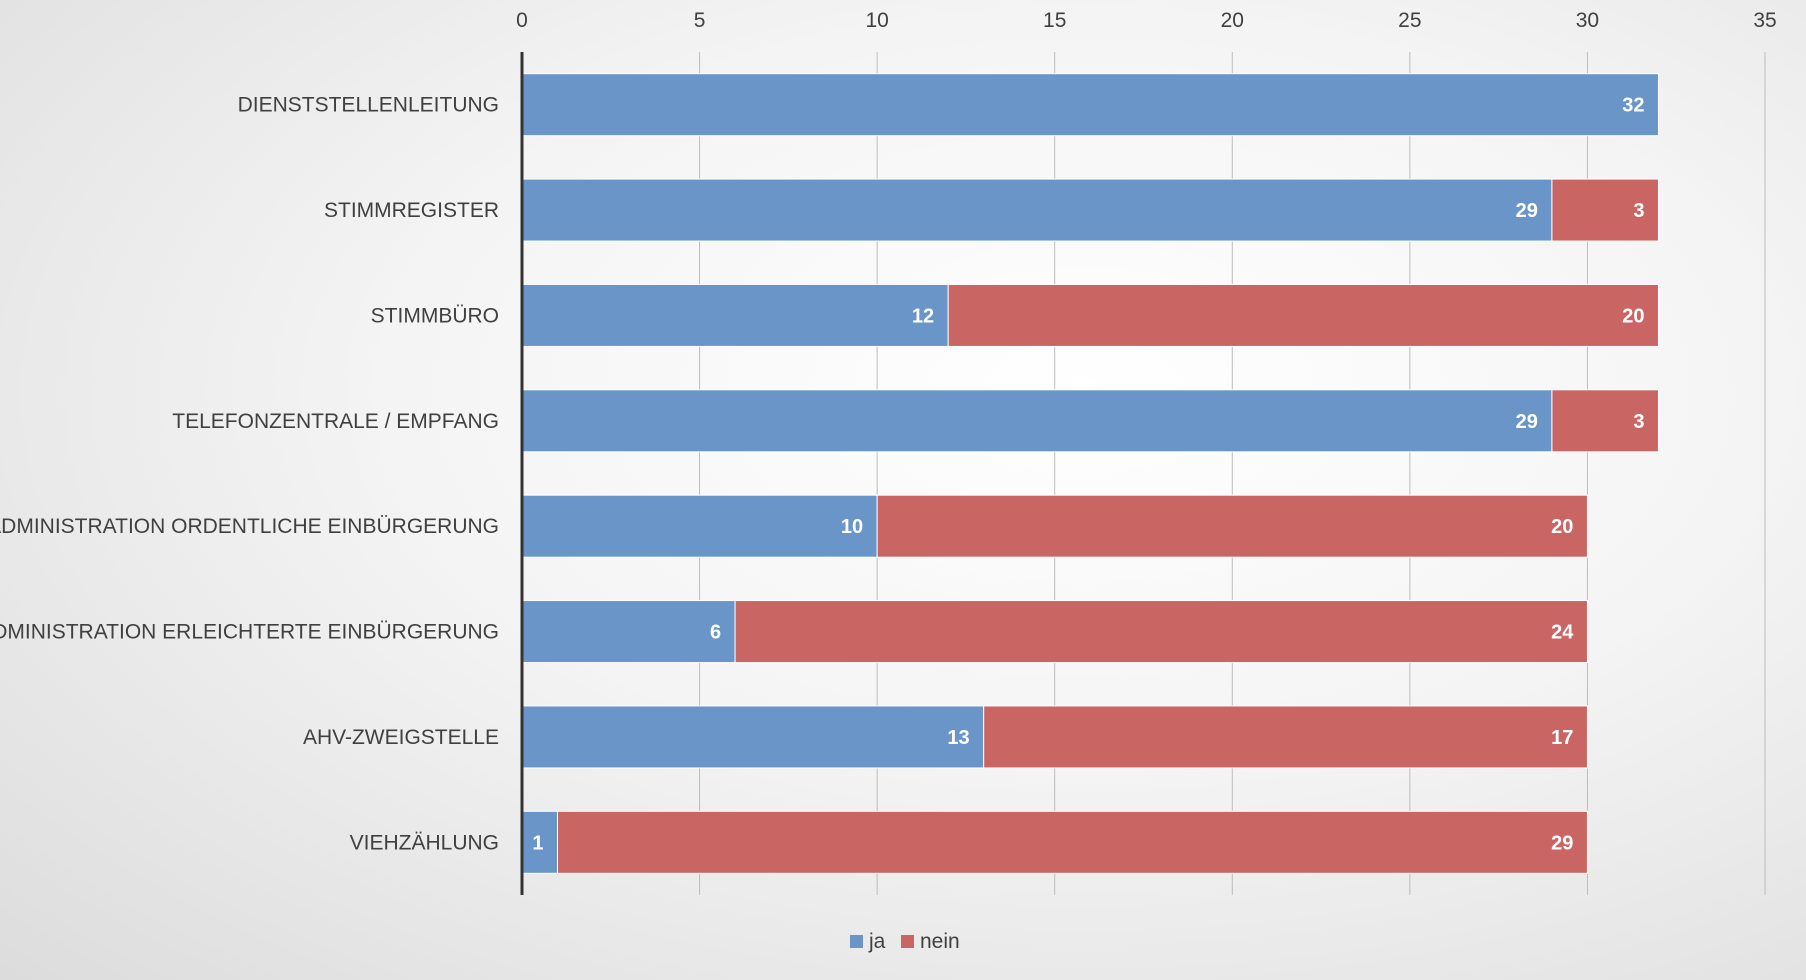 Image resolution: width=1806 pixels, height=980 pixels. I want to click on category-label: STIMMREGISTER, so click(411, 210).